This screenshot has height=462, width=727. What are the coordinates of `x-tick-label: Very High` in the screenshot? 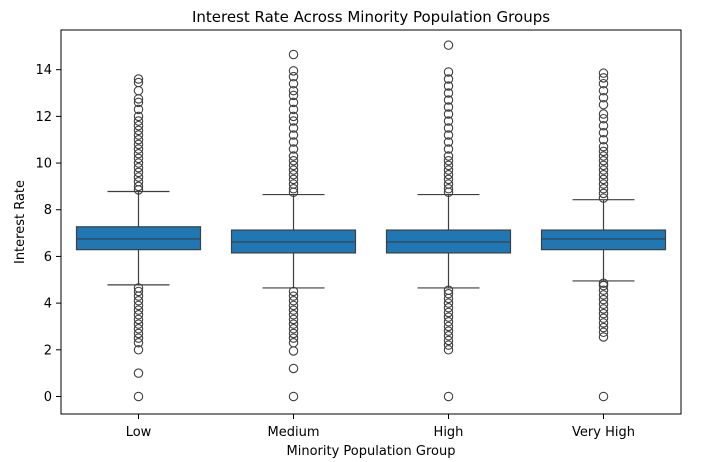 It's located at (603, 432).